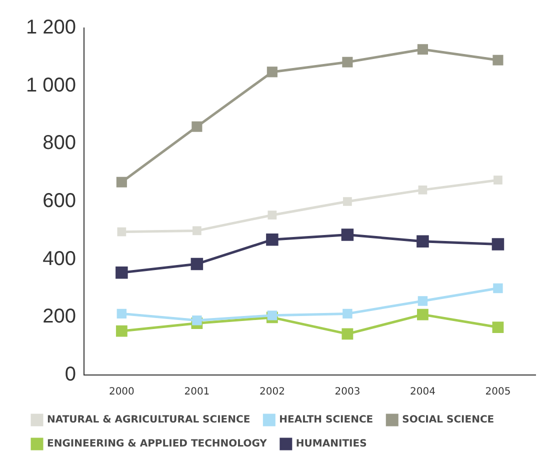 The image size is (553, 467). What do you see at coordinates (59, 201) in the screenshot?
I see `y-tick-label: 600` at bounding box center [59, 201].